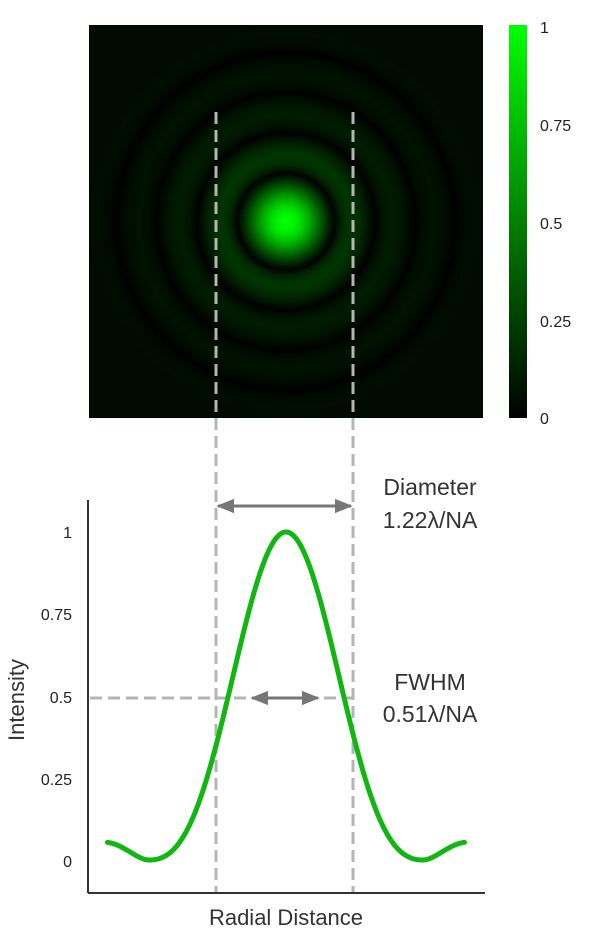  I want to click on x-axis-label: Radial Distance, so click(286, 917).